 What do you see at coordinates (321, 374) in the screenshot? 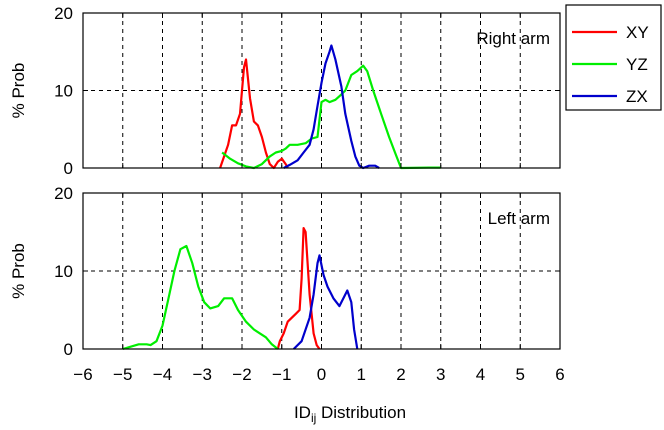
I see `x-tick-label: 0` at bounding box center [321, 374].